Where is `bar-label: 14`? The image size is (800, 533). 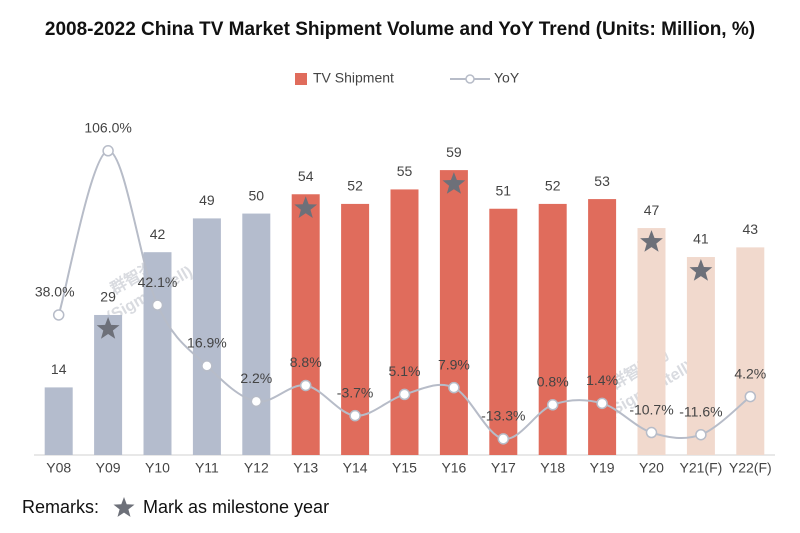 bar-label: 14 is located at coordinates (59, 369).